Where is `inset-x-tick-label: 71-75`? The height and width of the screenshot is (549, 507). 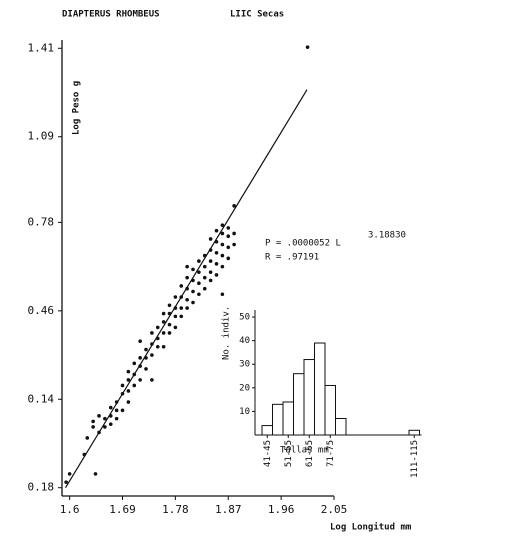 inset-x-tick-label: 71-75 is located at coordinates (331, 453).